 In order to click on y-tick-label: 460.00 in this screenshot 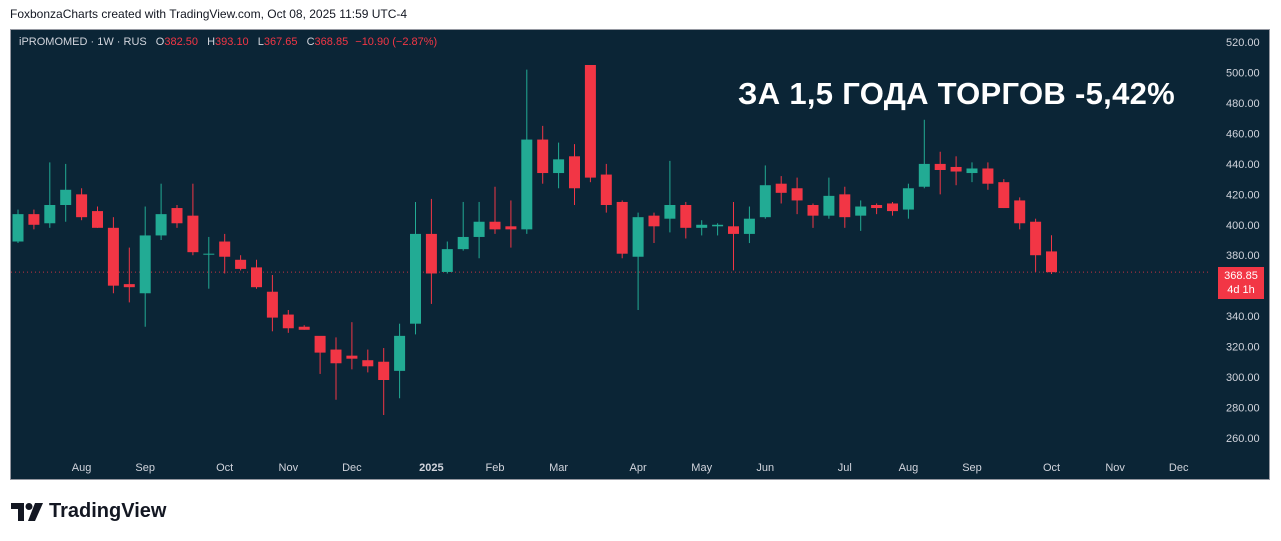, I will do `click(1243, 134)`.